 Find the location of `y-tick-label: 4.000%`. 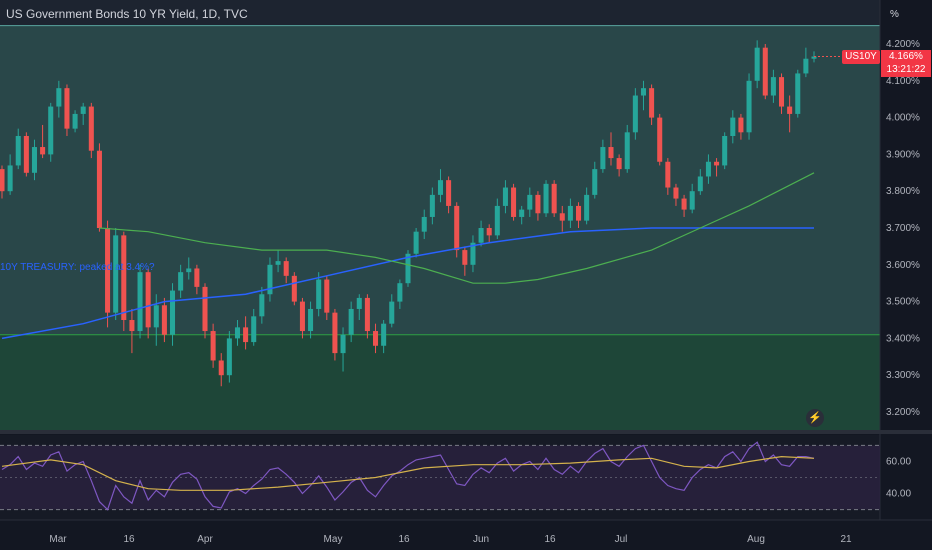

y-tick-label: 4.000% is located at coordinates (903, 118).